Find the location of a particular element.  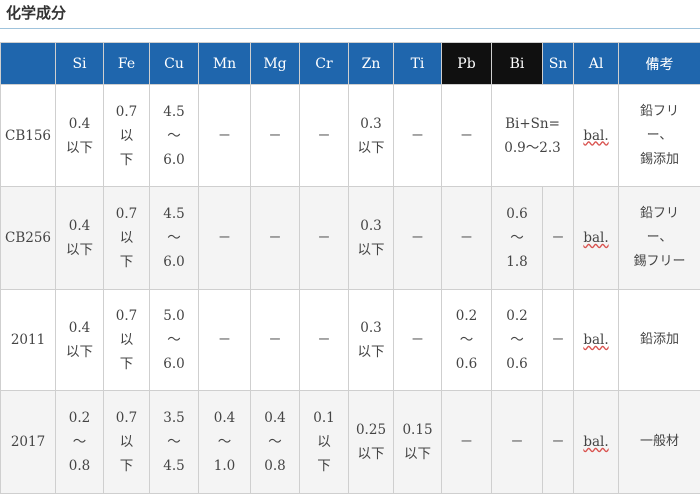

bi-cell: － is located at coordinates (517, 442).